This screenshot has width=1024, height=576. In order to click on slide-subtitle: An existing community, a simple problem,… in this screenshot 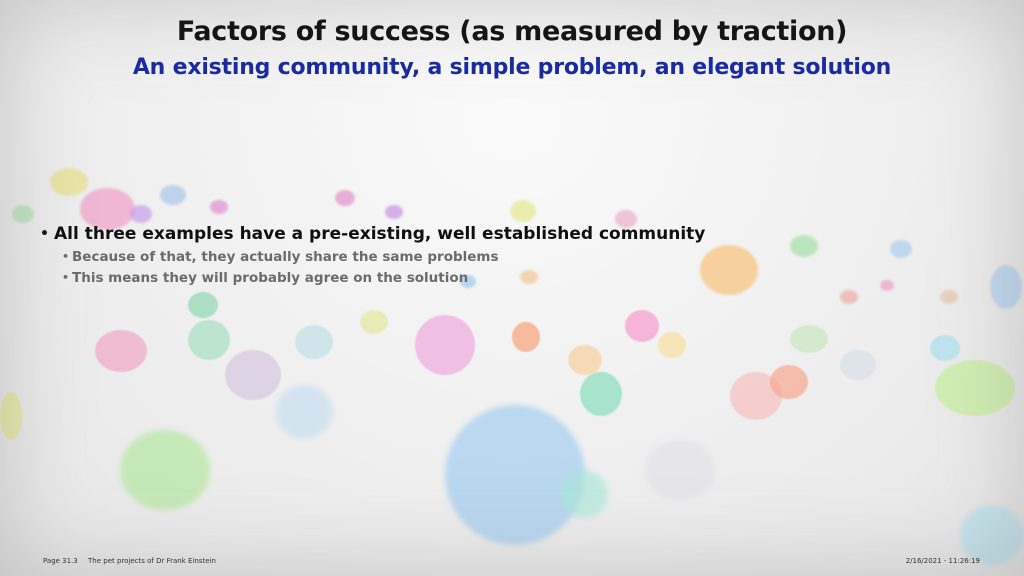, I will do `click(512, 67)`.